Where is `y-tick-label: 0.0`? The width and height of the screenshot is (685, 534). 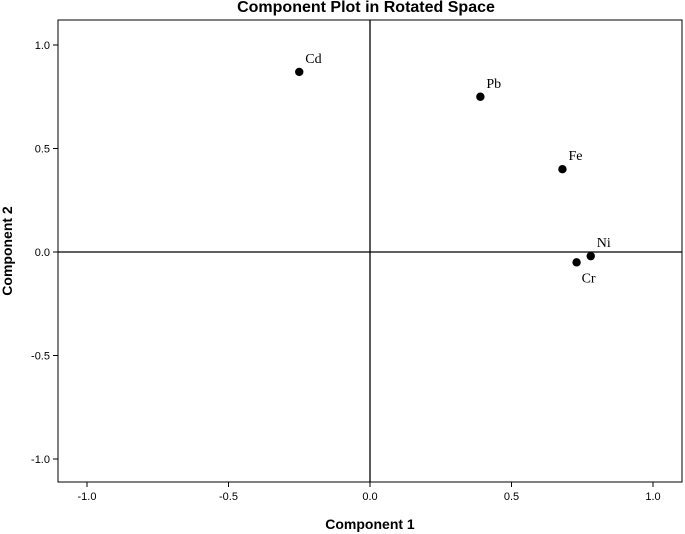
y-tick-label: 0.0 is located at coordinates (42, 253).